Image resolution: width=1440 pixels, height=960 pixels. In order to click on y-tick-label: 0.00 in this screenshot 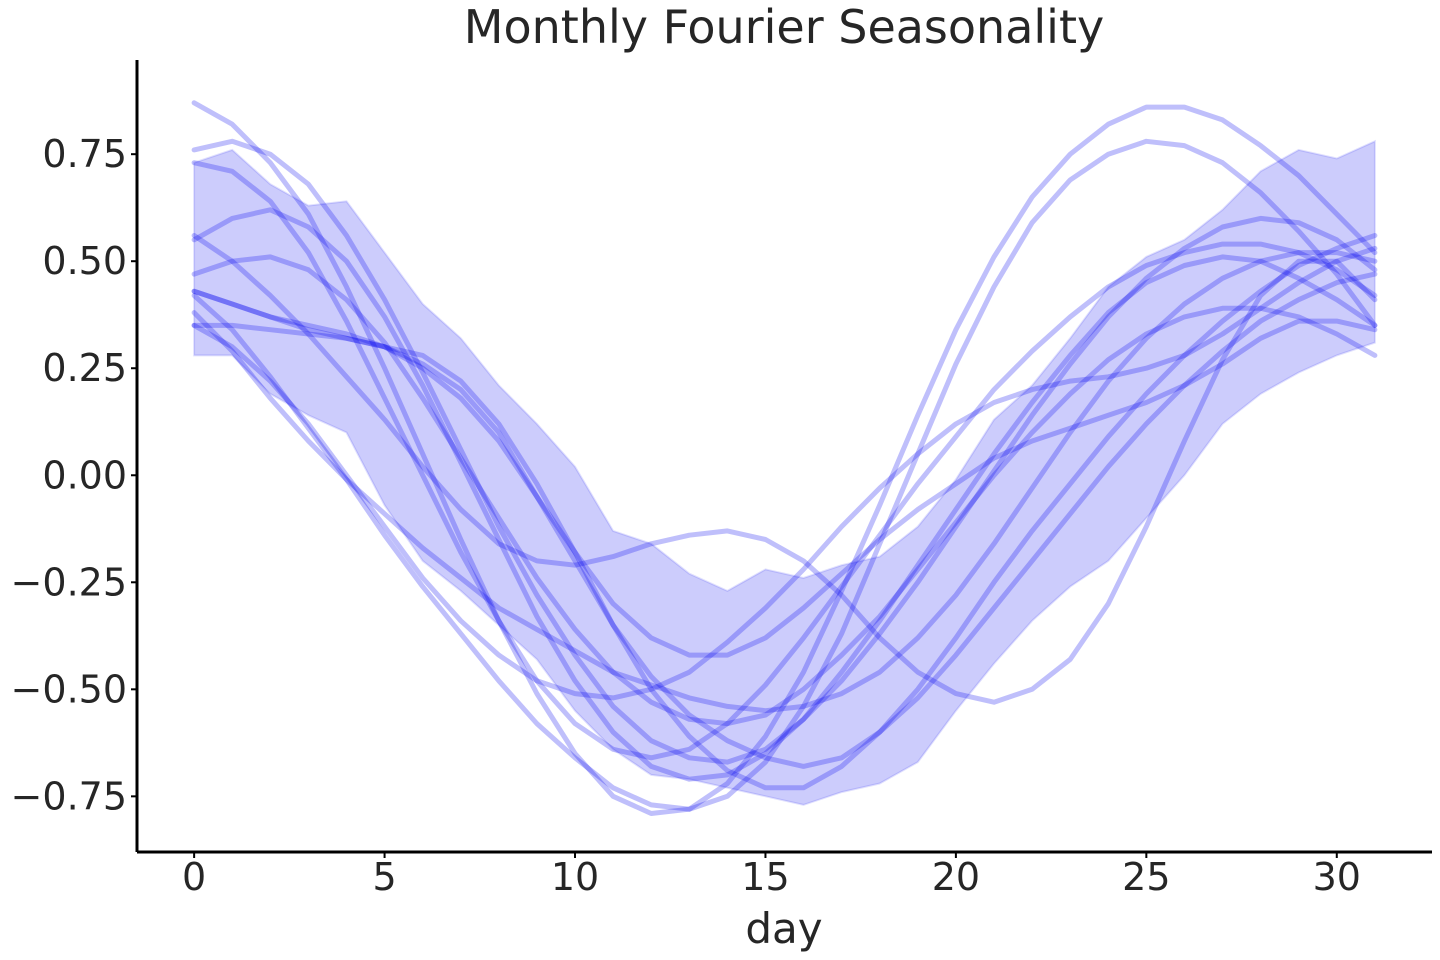, I will do `click(84, 475)`.